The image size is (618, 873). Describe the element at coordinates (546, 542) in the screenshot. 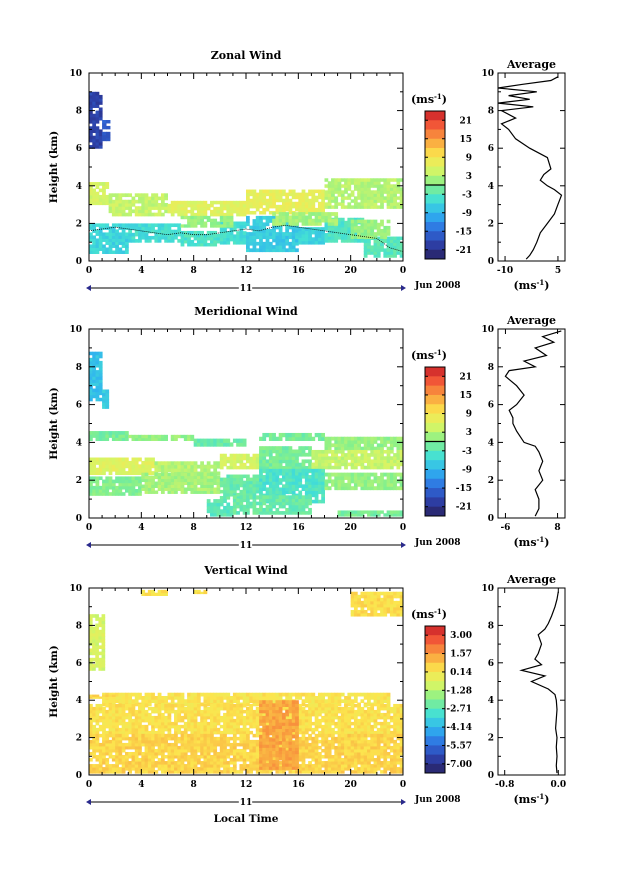

I see `units-close: )` at that location.